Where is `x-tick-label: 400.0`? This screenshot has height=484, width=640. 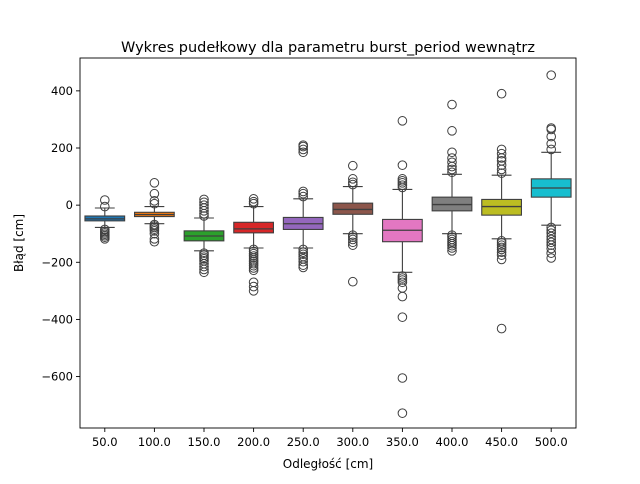
x-tick-label: 400.0 is located at coordinates (452, 442).